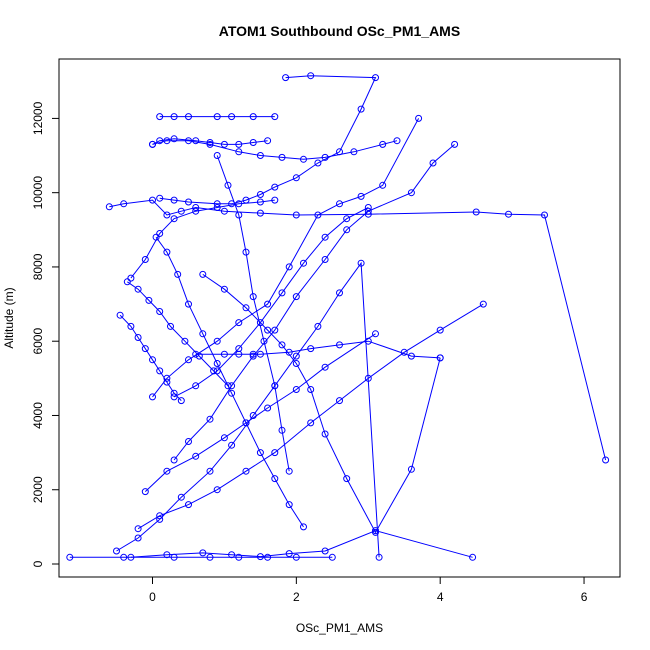 This screenshot has width=650, height=650. Describe the element at coordinates (38, 489) in the screenshot. I see `y-tick-label: 2000` at that location.